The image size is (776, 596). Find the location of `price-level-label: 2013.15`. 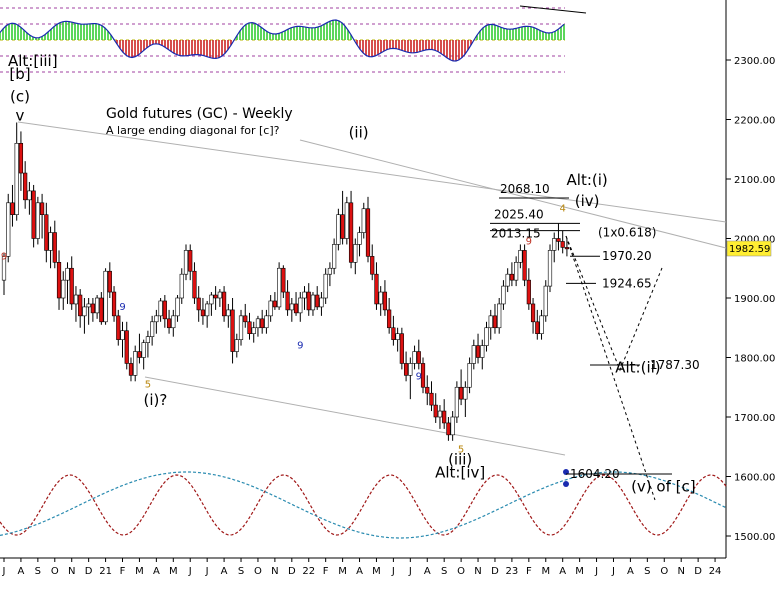

price-level-label: 2013.15 is located at coordinates (516, 234).